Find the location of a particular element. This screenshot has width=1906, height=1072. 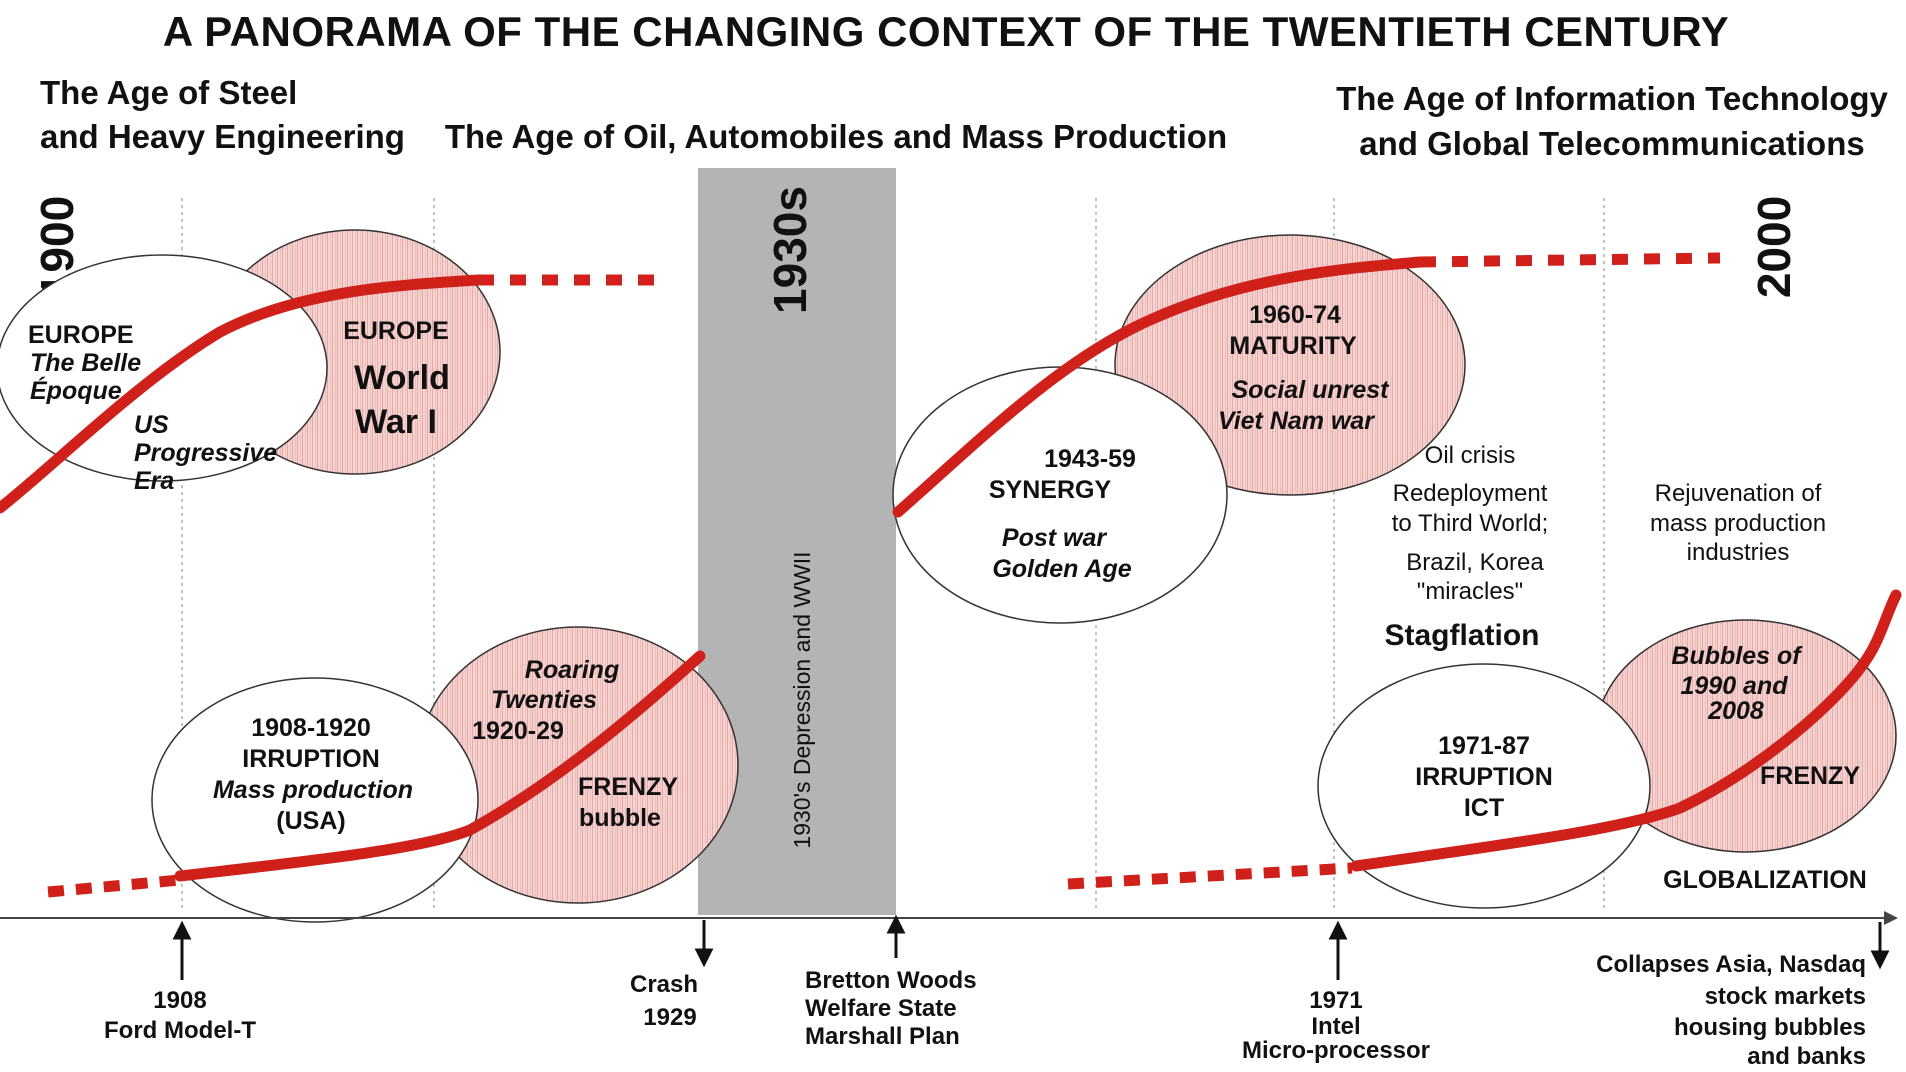

irruption-1971-label: IRRUPTION is located at coordinates (1484, 777).